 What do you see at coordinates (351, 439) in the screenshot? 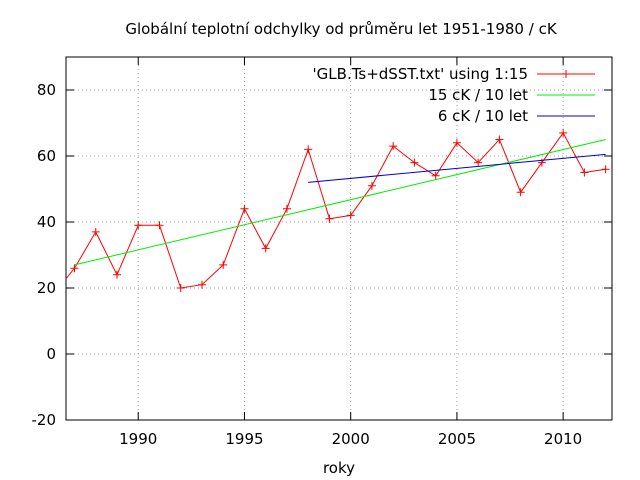
I see `x-tick-label: 2000` at bounding box center [351, 439].